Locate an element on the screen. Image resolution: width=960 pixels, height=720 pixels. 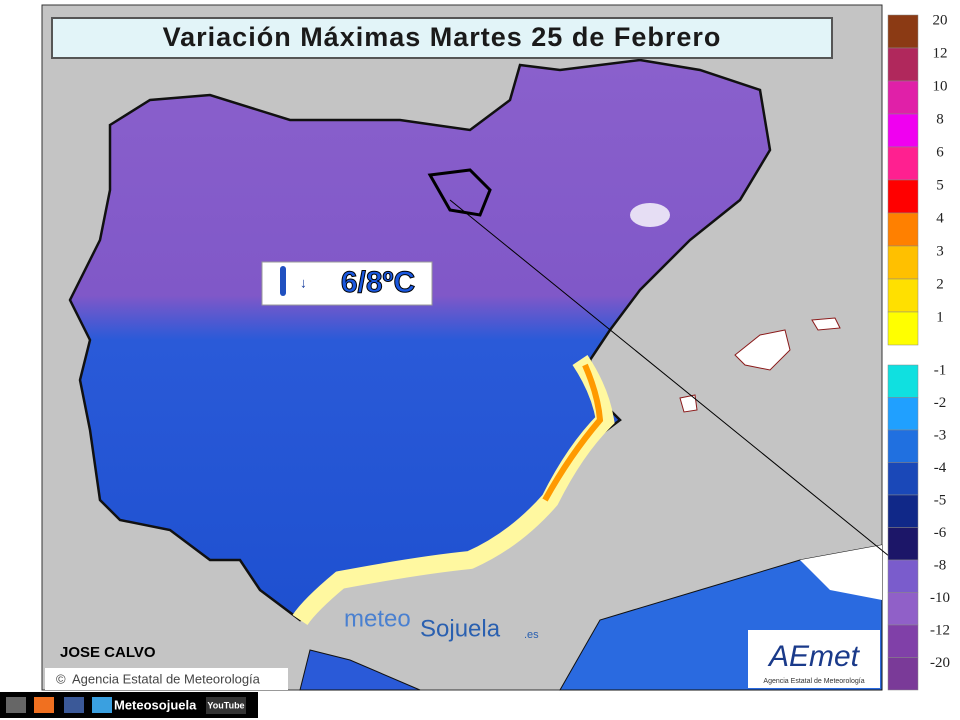
ibiza is located at coordinates (688, 403).